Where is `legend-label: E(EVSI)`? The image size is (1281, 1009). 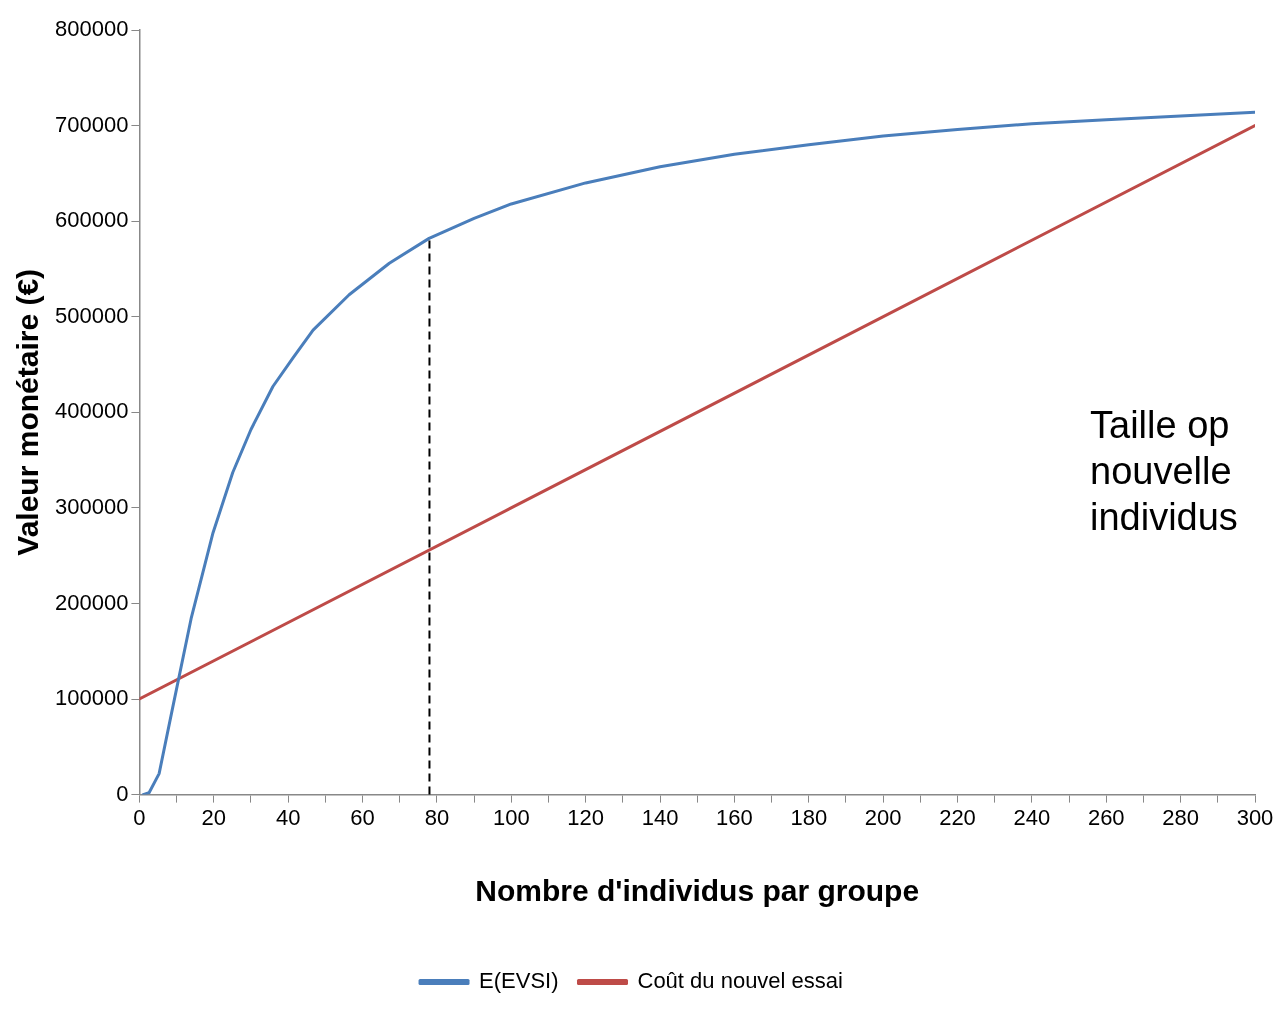 legend-label: E(EVSI) is located at coordinates (519, 981).